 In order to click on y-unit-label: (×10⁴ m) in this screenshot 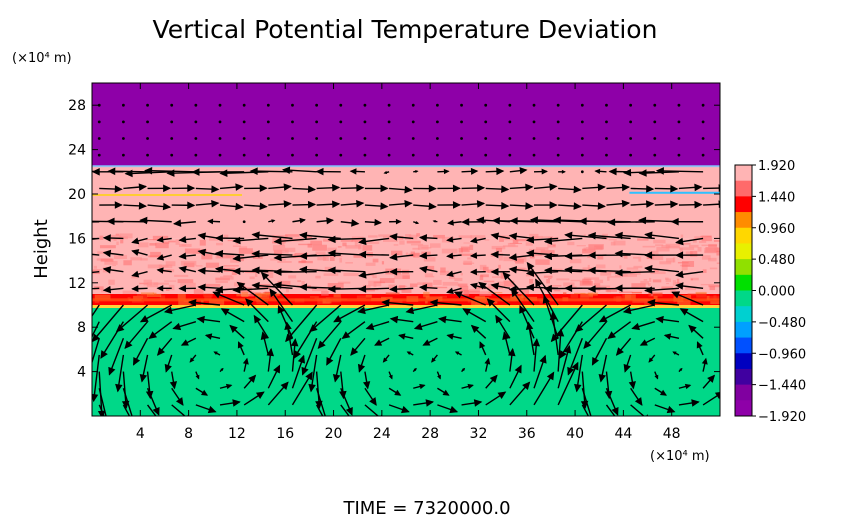, I will do `click(42, 58)`.